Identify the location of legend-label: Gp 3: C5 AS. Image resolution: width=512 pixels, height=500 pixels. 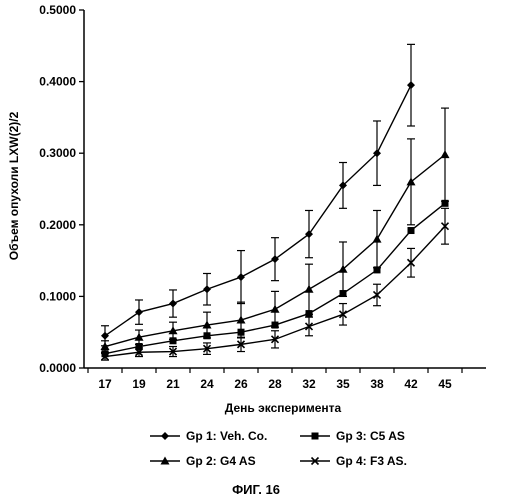
(370, 436).